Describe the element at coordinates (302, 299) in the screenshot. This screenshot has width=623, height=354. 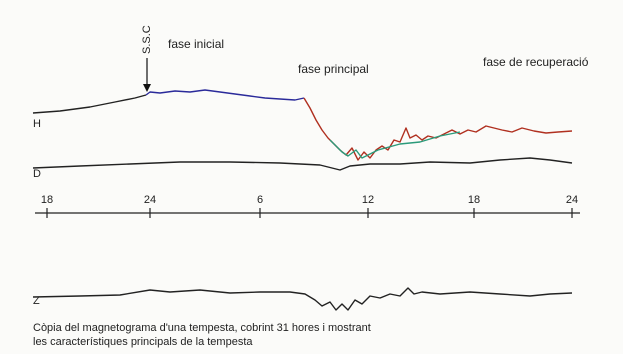
I see `z-trace` at that location.